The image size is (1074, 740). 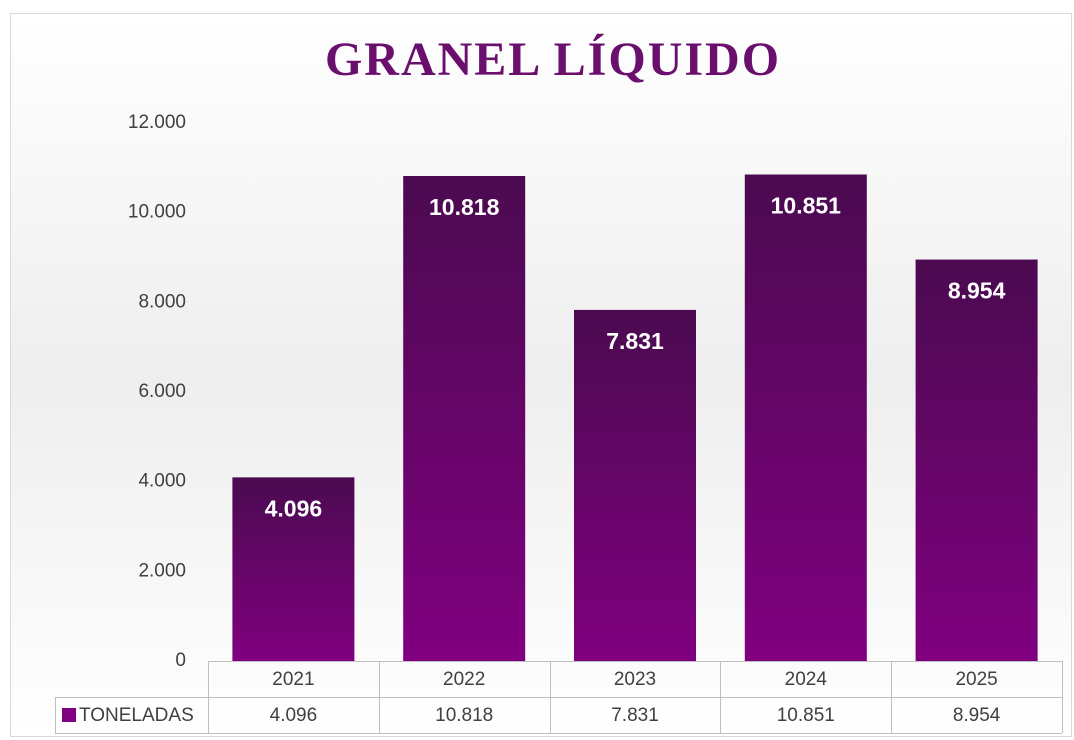 What do you see at coordinates (162, 481) in the screenshot?
I see `y-tick-label: 4.000` at bounding box center [162, 481].